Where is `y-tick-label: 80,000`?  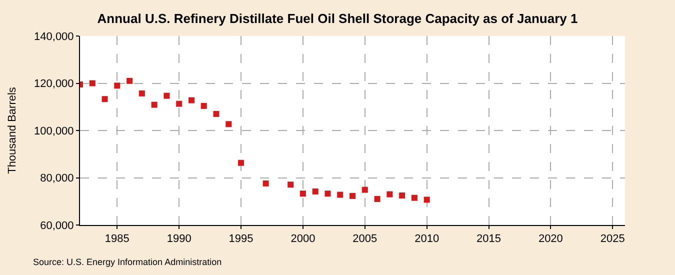
y-tick-label: 80,000 is located at coordinates (57, 178).